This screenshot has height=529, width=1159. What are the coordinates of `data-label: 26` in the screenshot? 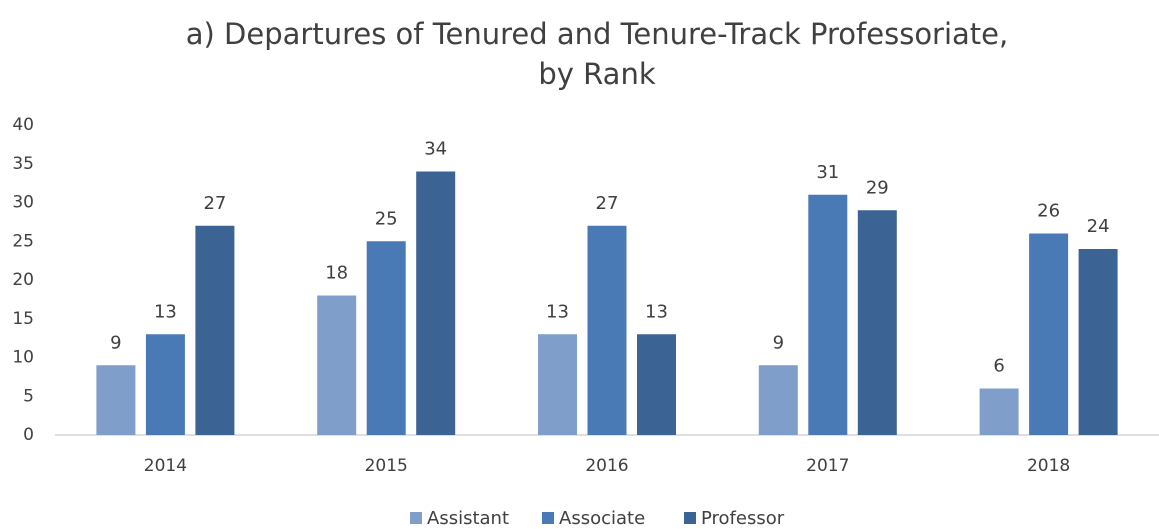 It's located at (1048, 211).